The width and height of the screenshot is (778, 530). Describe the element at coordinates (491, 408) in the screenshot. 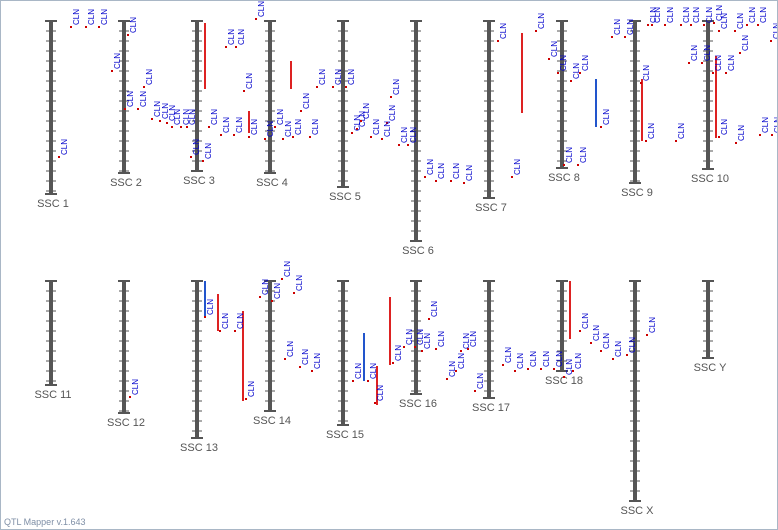

I see `chromosome-label: SSC 17` at that location.